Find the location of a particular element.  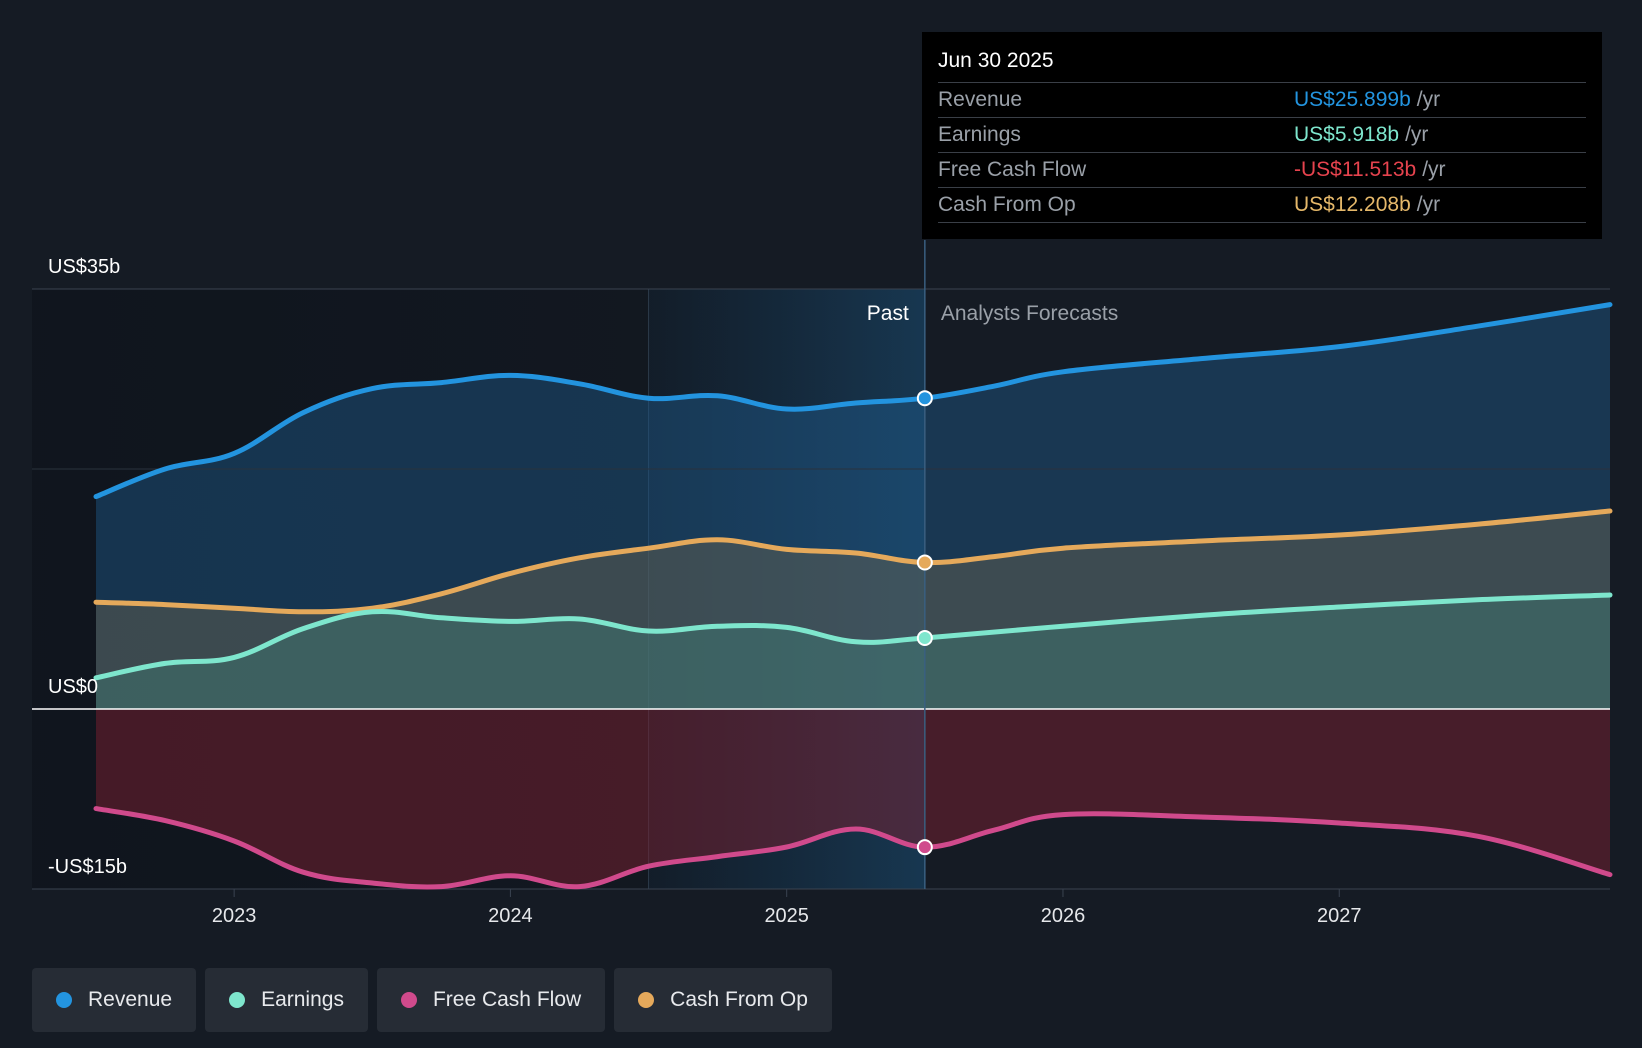

y-axis-label: -US$15b is located at coordinates (87, 867).